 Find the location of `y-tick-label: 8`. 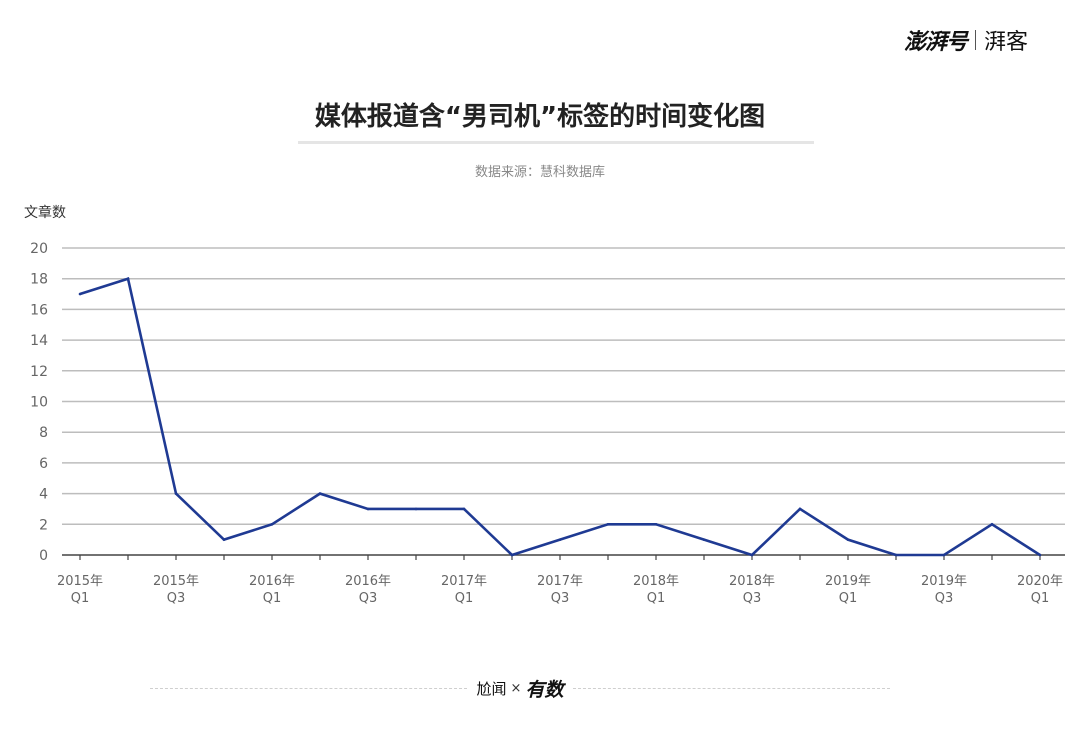

y-tick-label: 8 is located at coordinates (43, 433).